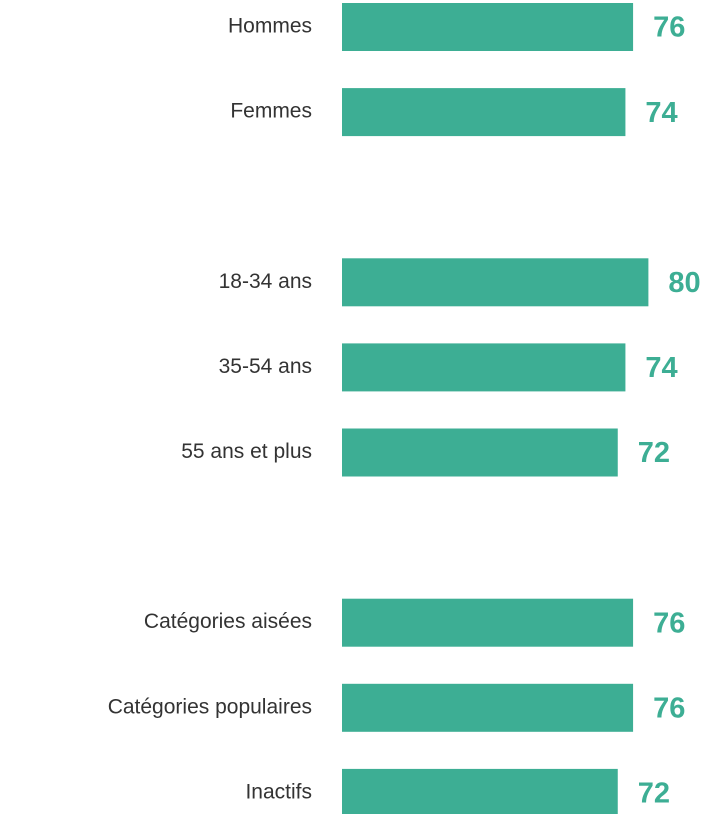 This screenshot has height=814, width=712. What do you see at coordinates (278, 791) in the screenshot?
I see `category-label: Inactifs` at bounding box center [278, 791].